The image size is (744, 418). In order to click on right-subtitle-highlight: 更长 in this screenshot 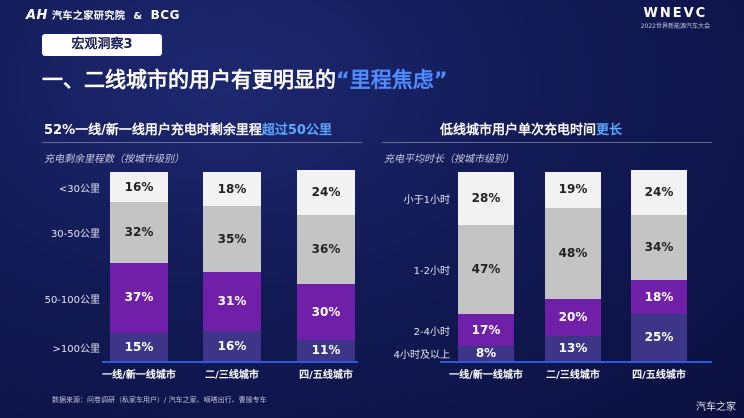, I will do `click(609, 130)`.